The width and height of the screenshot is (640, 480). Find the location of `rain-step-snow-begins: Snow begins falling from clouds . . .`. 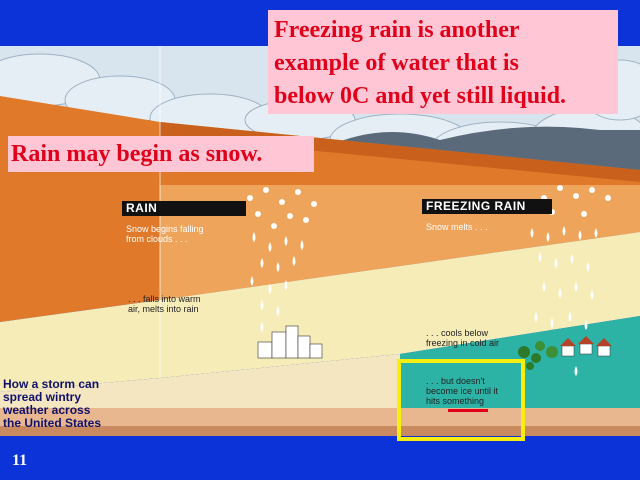

rain-step-snow-begins: Snow begins falling from clouds . . . is located at coordinates (165, 234).